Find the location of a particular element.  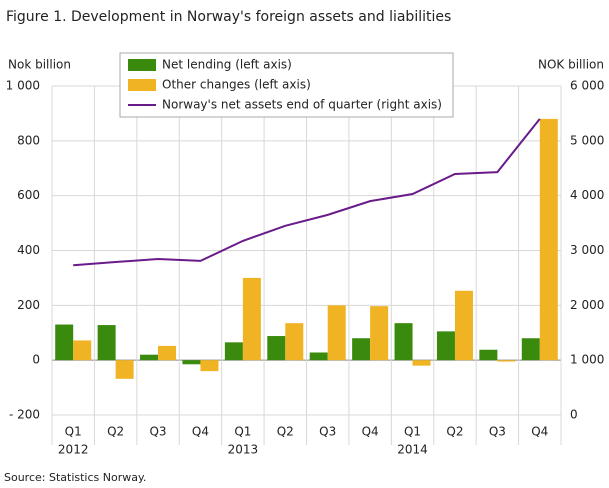

legend-box is located at coordinates (286, 85).